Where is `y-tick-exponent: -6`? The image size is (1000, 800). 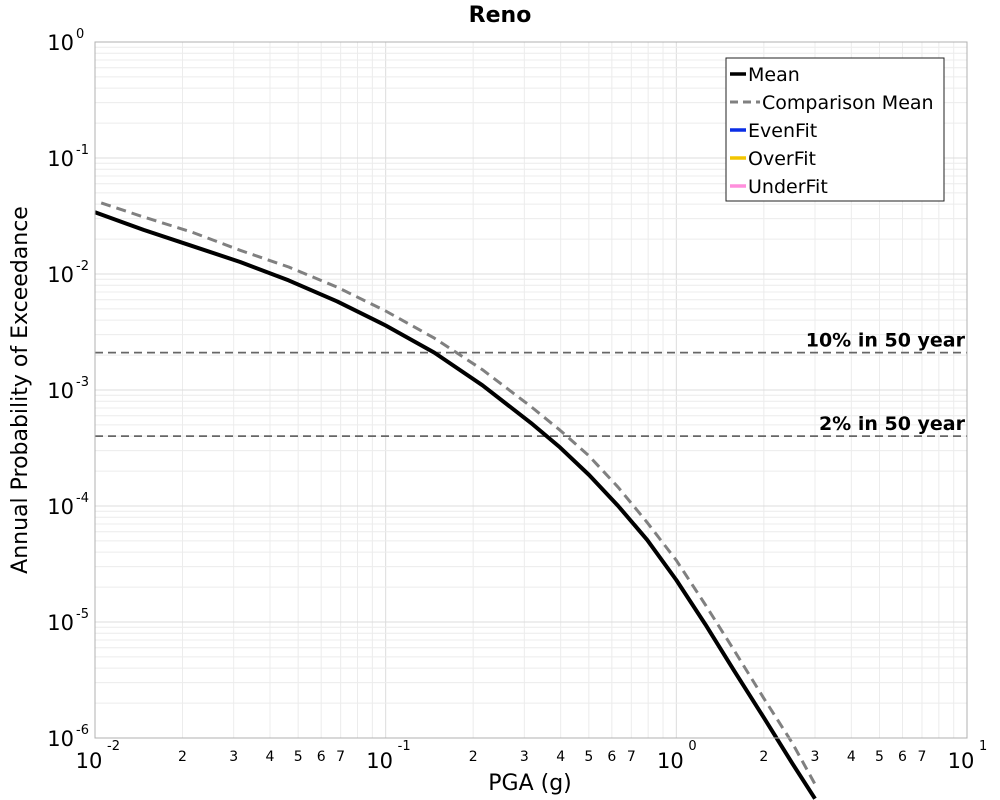 y-tick-exponent: -6 is located at coordinates (82, 730).